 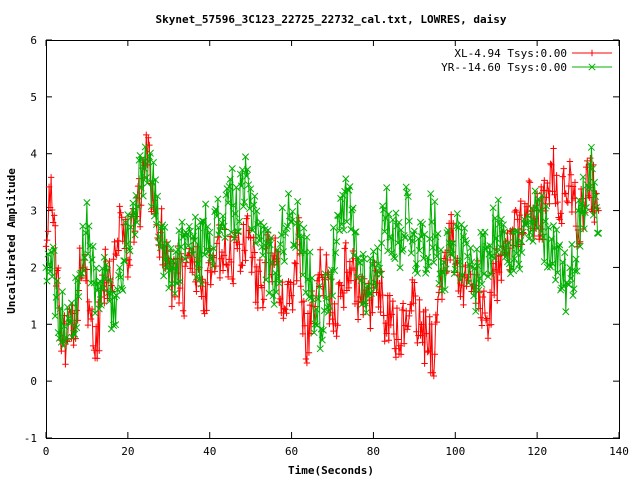 What do you see at coordinates (33, 154) in the screenshot?
I see `y-tick-label: 4` at bounding box center [33, 154].